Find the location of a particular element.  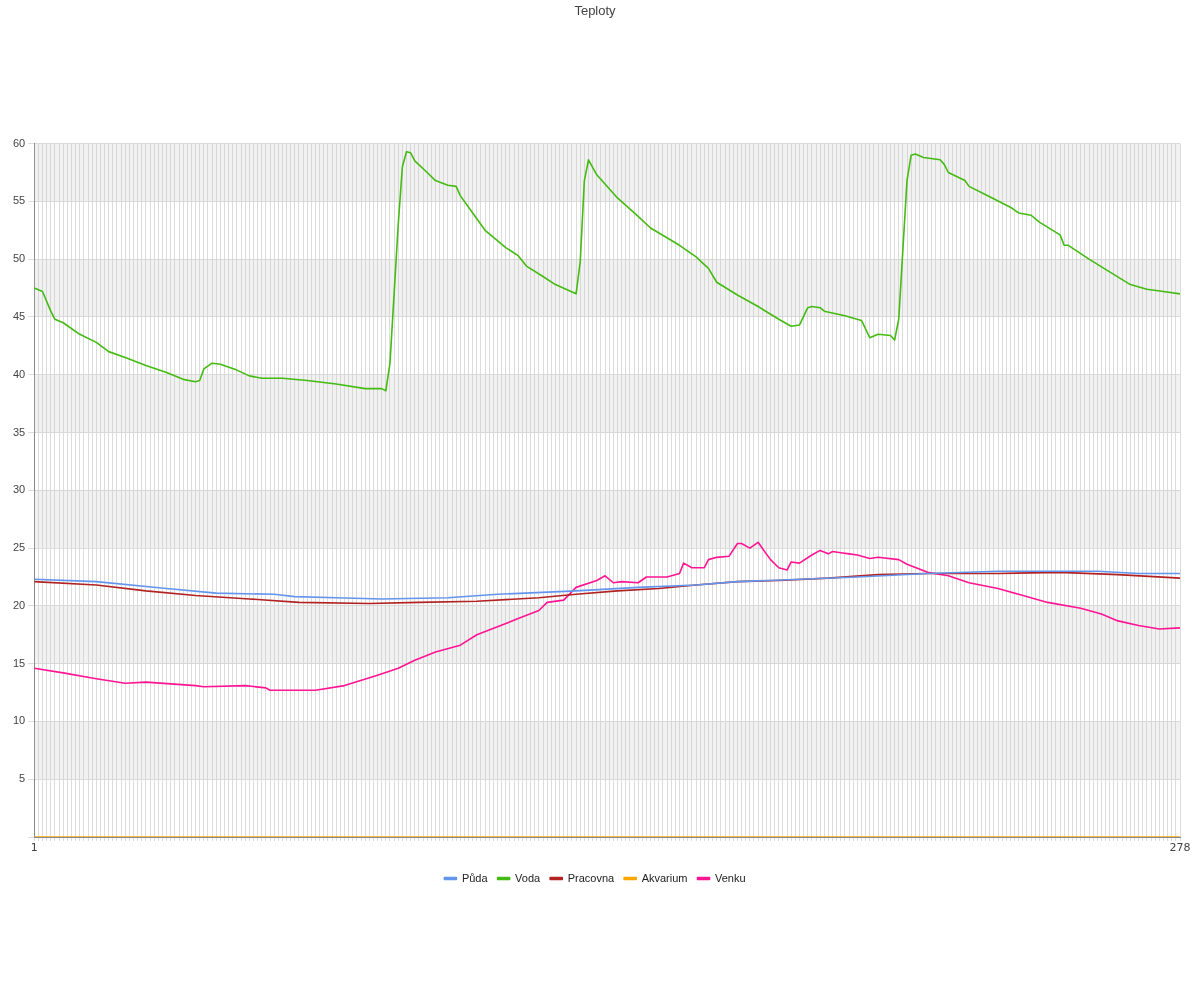

y-tick-label: 45 is located at coordinates (19, 315).